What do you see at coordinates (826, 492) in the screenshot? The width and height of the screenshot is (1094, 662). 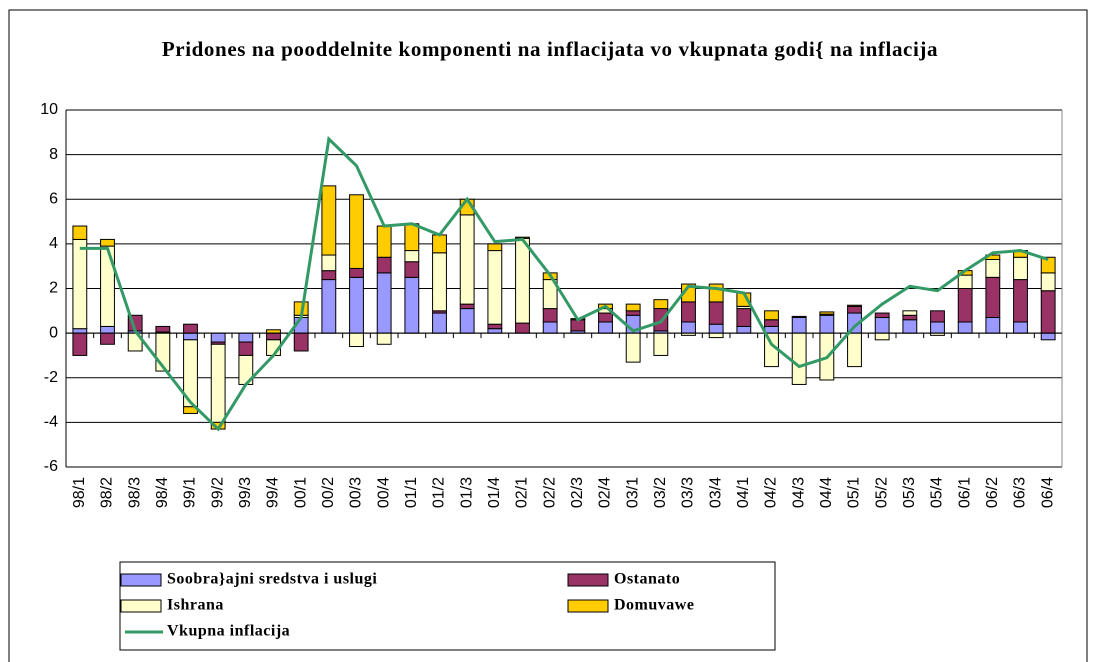 I see `x-tick-label: 04/4` at bounding box center [826, 492].